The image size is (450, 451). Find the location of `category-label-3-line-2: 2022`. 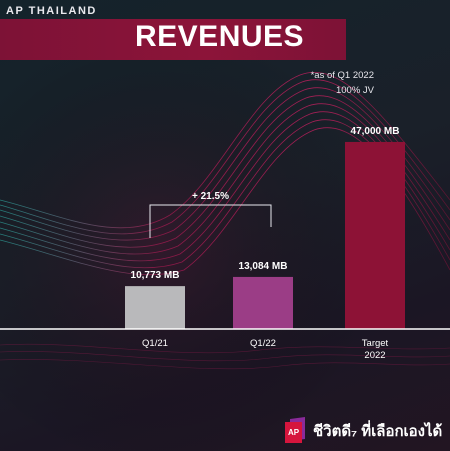

category-label-3-line-2: 2022 is located at coordinates (374, 355).